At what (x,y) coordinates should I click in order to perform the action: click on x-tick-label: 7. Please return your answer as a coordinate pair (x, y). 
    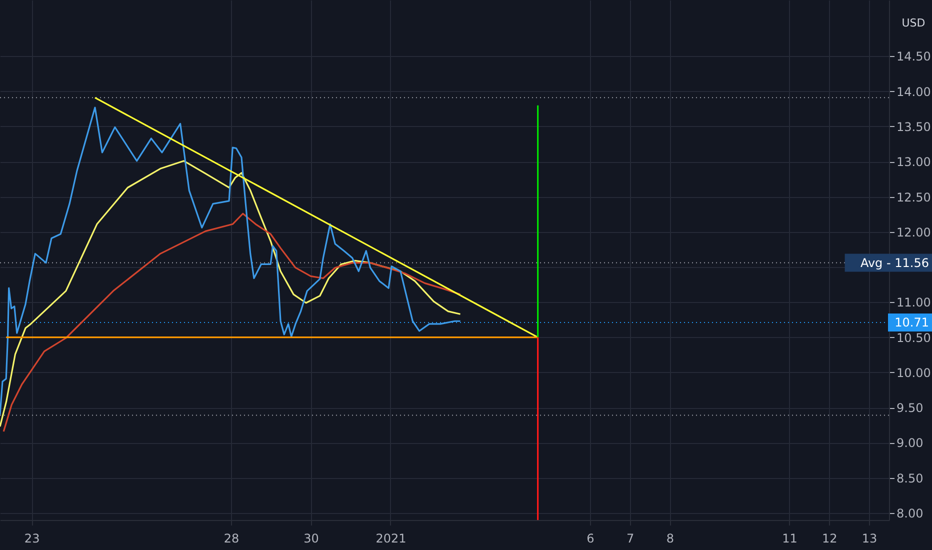
    Looking at the image, I should click on (630, 539).